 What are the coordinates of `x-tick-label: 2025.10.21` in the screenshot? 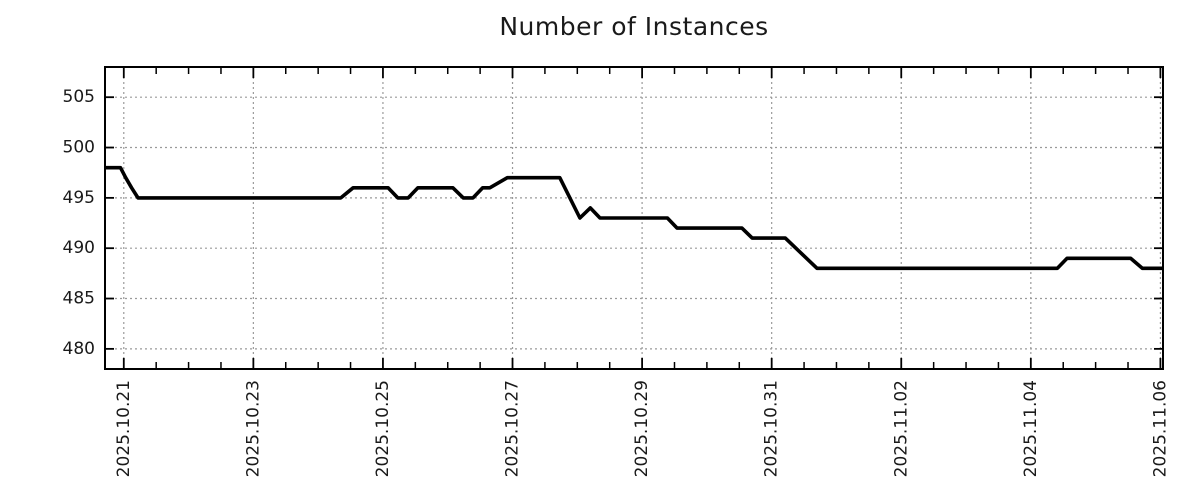 It's located at (124, 428).